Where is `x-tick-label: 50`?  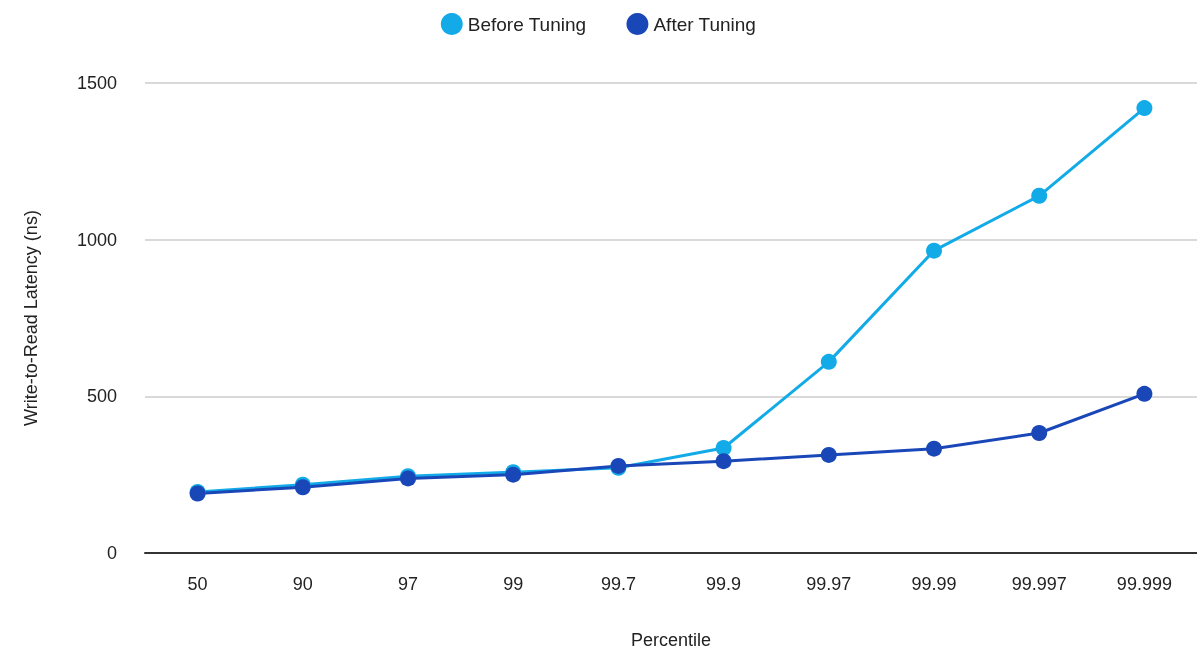 x-tick-label: 50 is located at coordinates (197, 584).